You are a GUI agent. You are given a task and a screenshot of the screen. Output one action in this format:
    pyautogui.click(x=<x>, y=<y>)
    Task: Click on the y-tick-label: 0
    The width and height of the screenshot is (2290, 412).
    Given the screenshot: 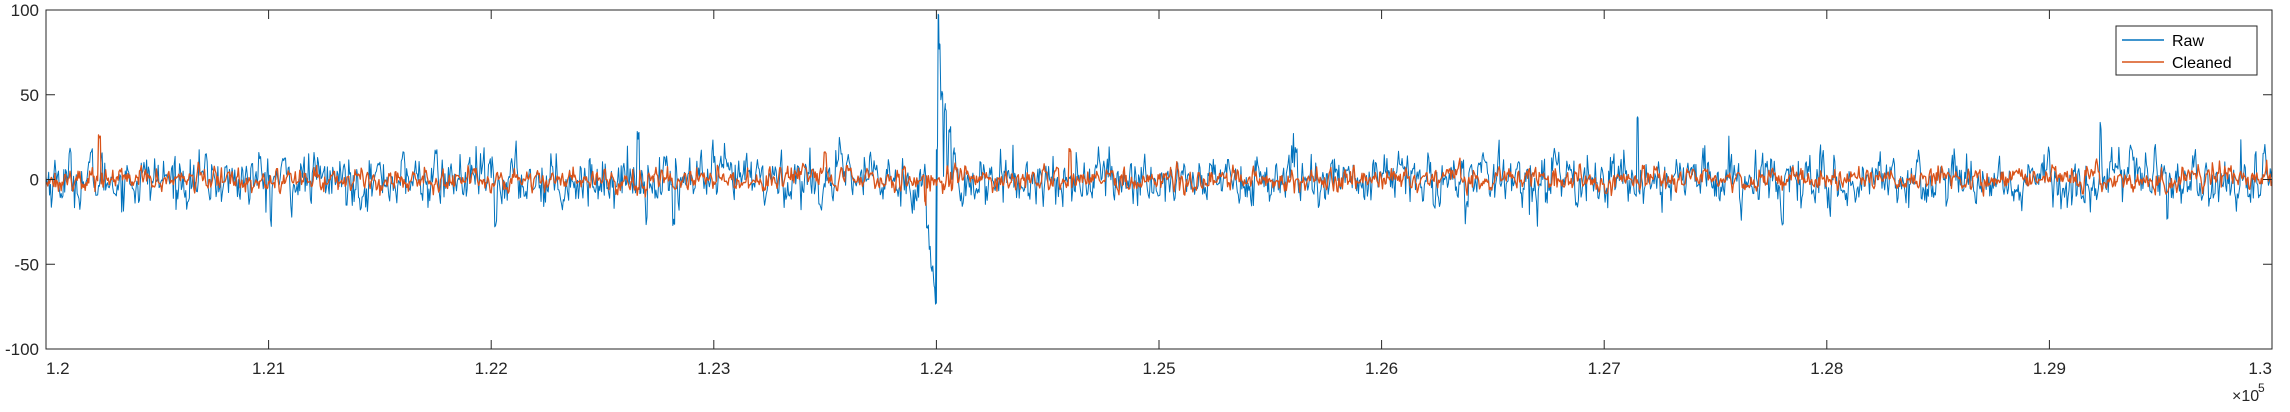 What is the action you would take?
    pyautogui.click(x=34, y=180)
    